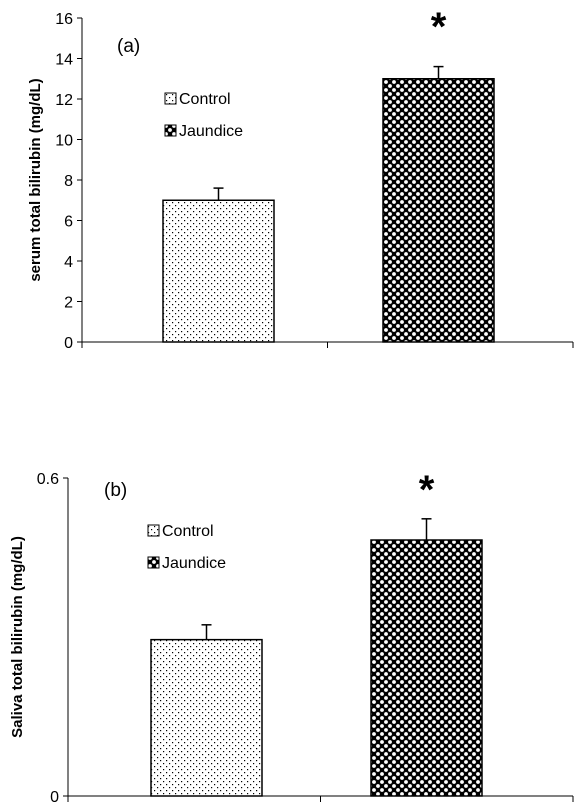 This screenshot has width=575, height=807. I want to click on y-tick-label: 6, so click(68, 222).